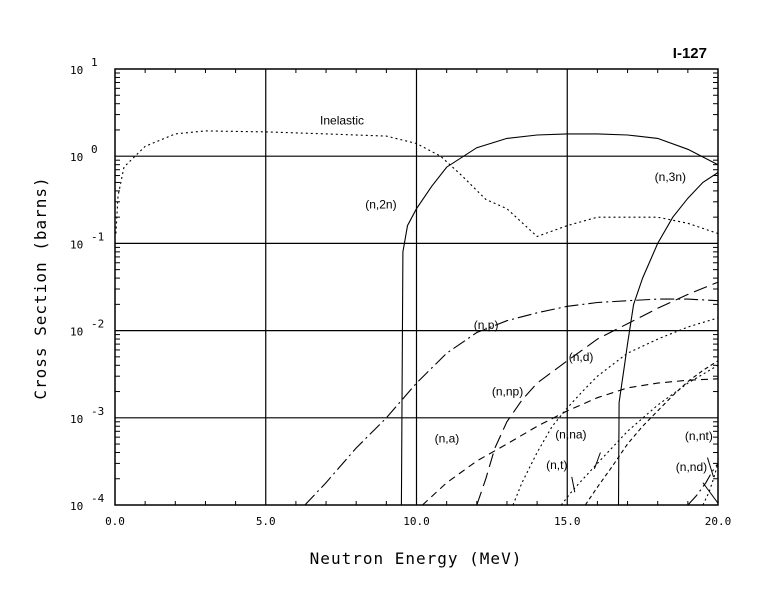 The height and width of the screenshot is (590, 780). Describe the element at coordinates (87, 284) in the screenshot. I see `y-tick-labels: 10 -4 10 -3 10 -2 10 -1 10 0 10 1` at that location.